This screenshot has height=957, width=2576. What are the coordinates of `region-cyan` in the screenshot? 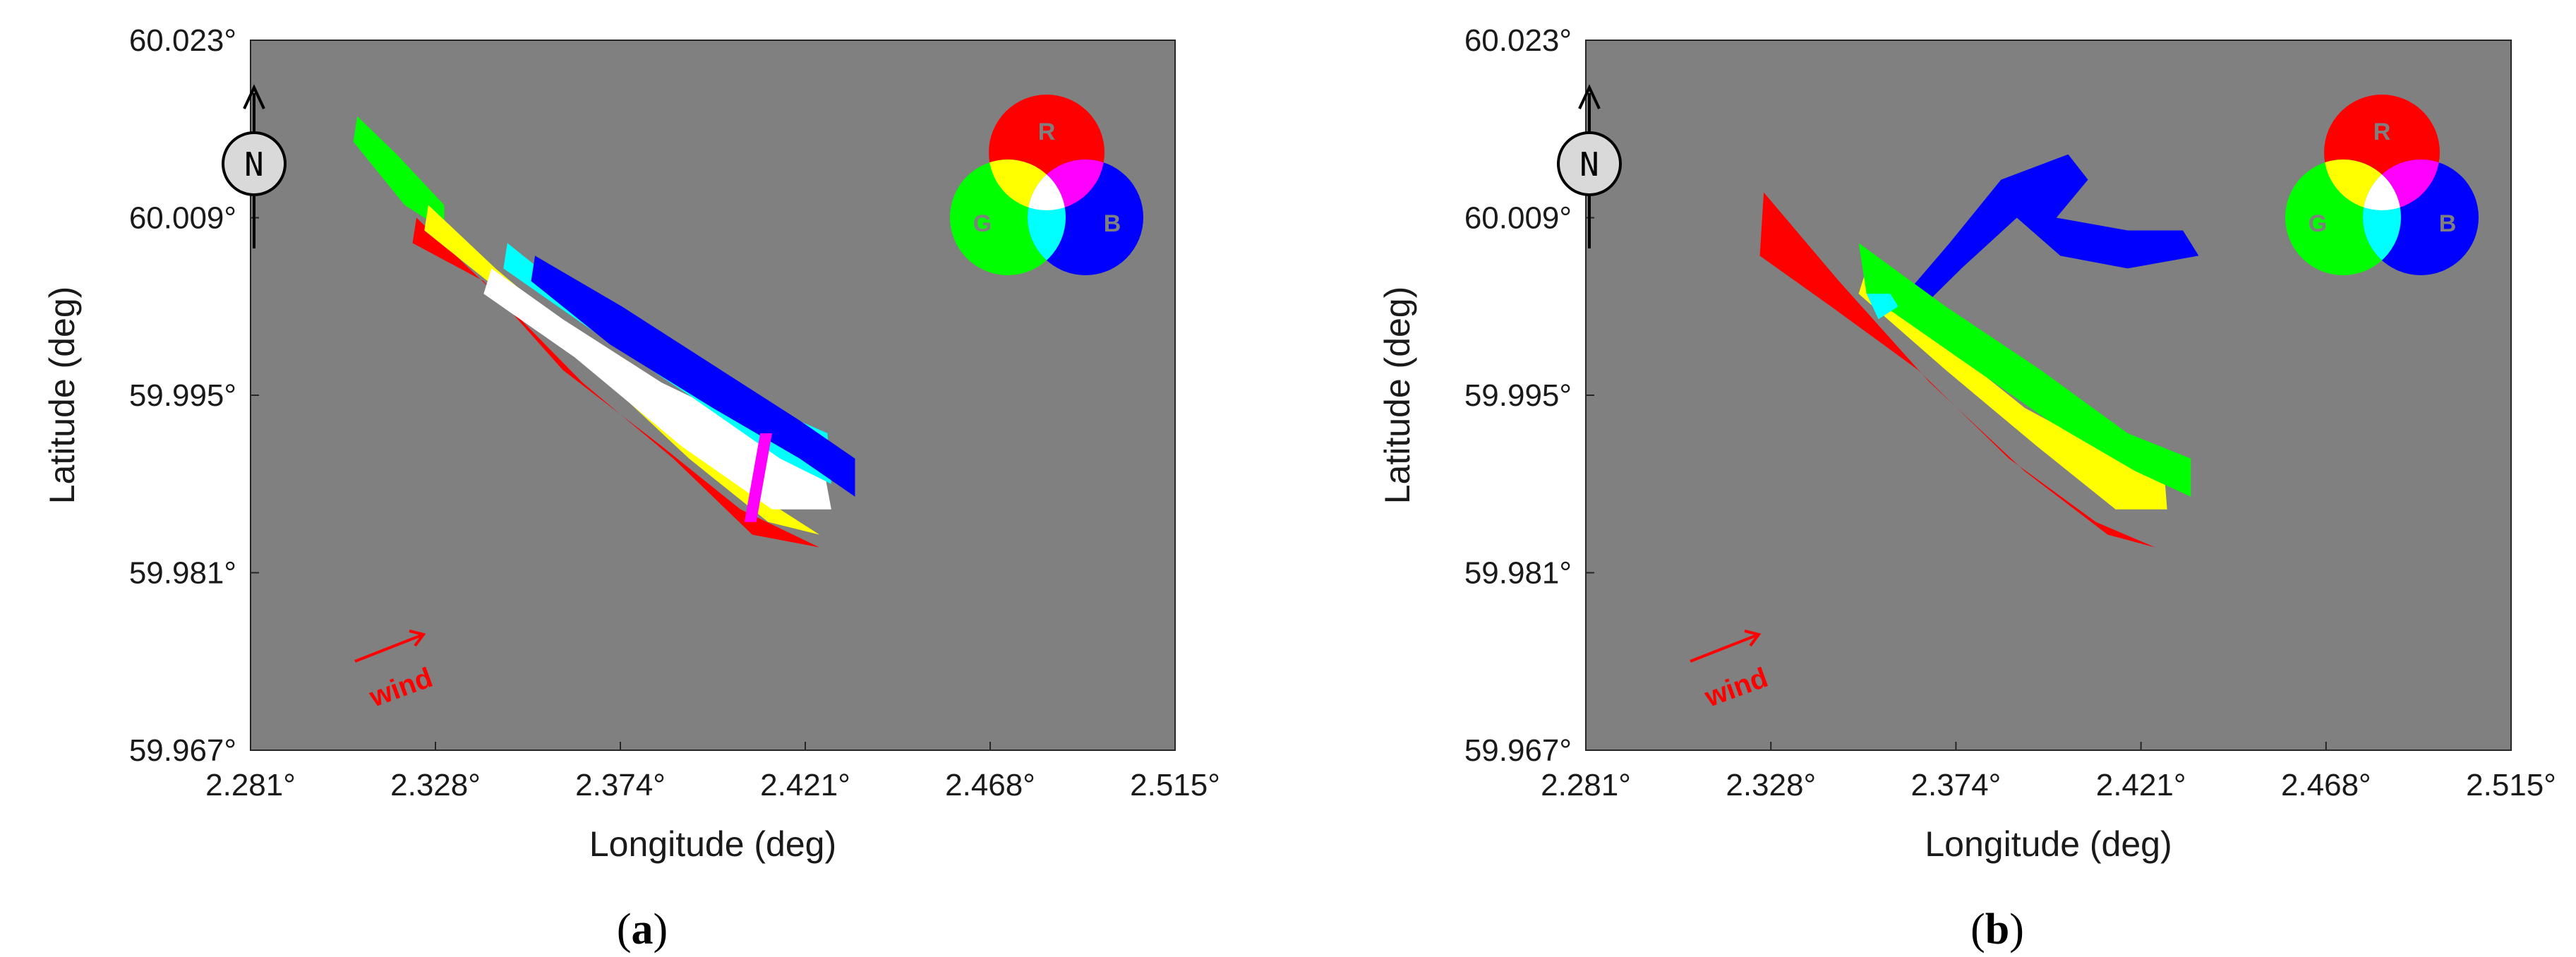 It's located at (1882, 307).